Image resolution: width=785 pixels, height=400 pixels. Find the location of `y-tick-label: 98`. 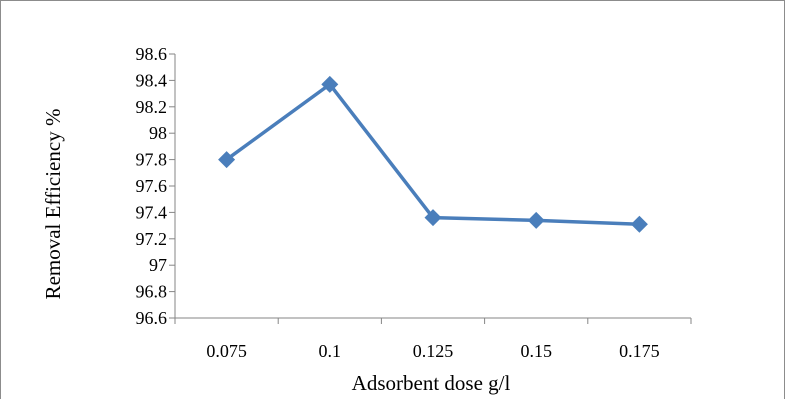

y-tick-label: 98 is located at coordinates (158, 133).